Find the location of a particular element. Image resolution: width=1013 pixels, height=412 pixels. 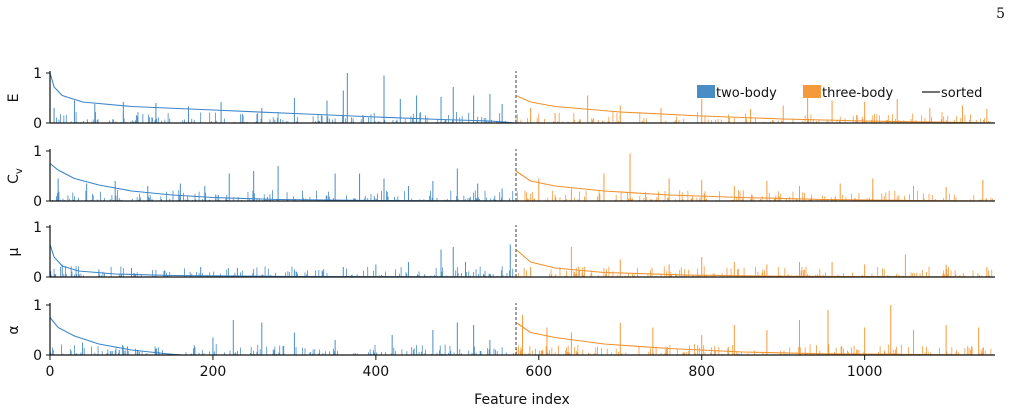

legend-label: two-body is located at coordinates (746, 93).